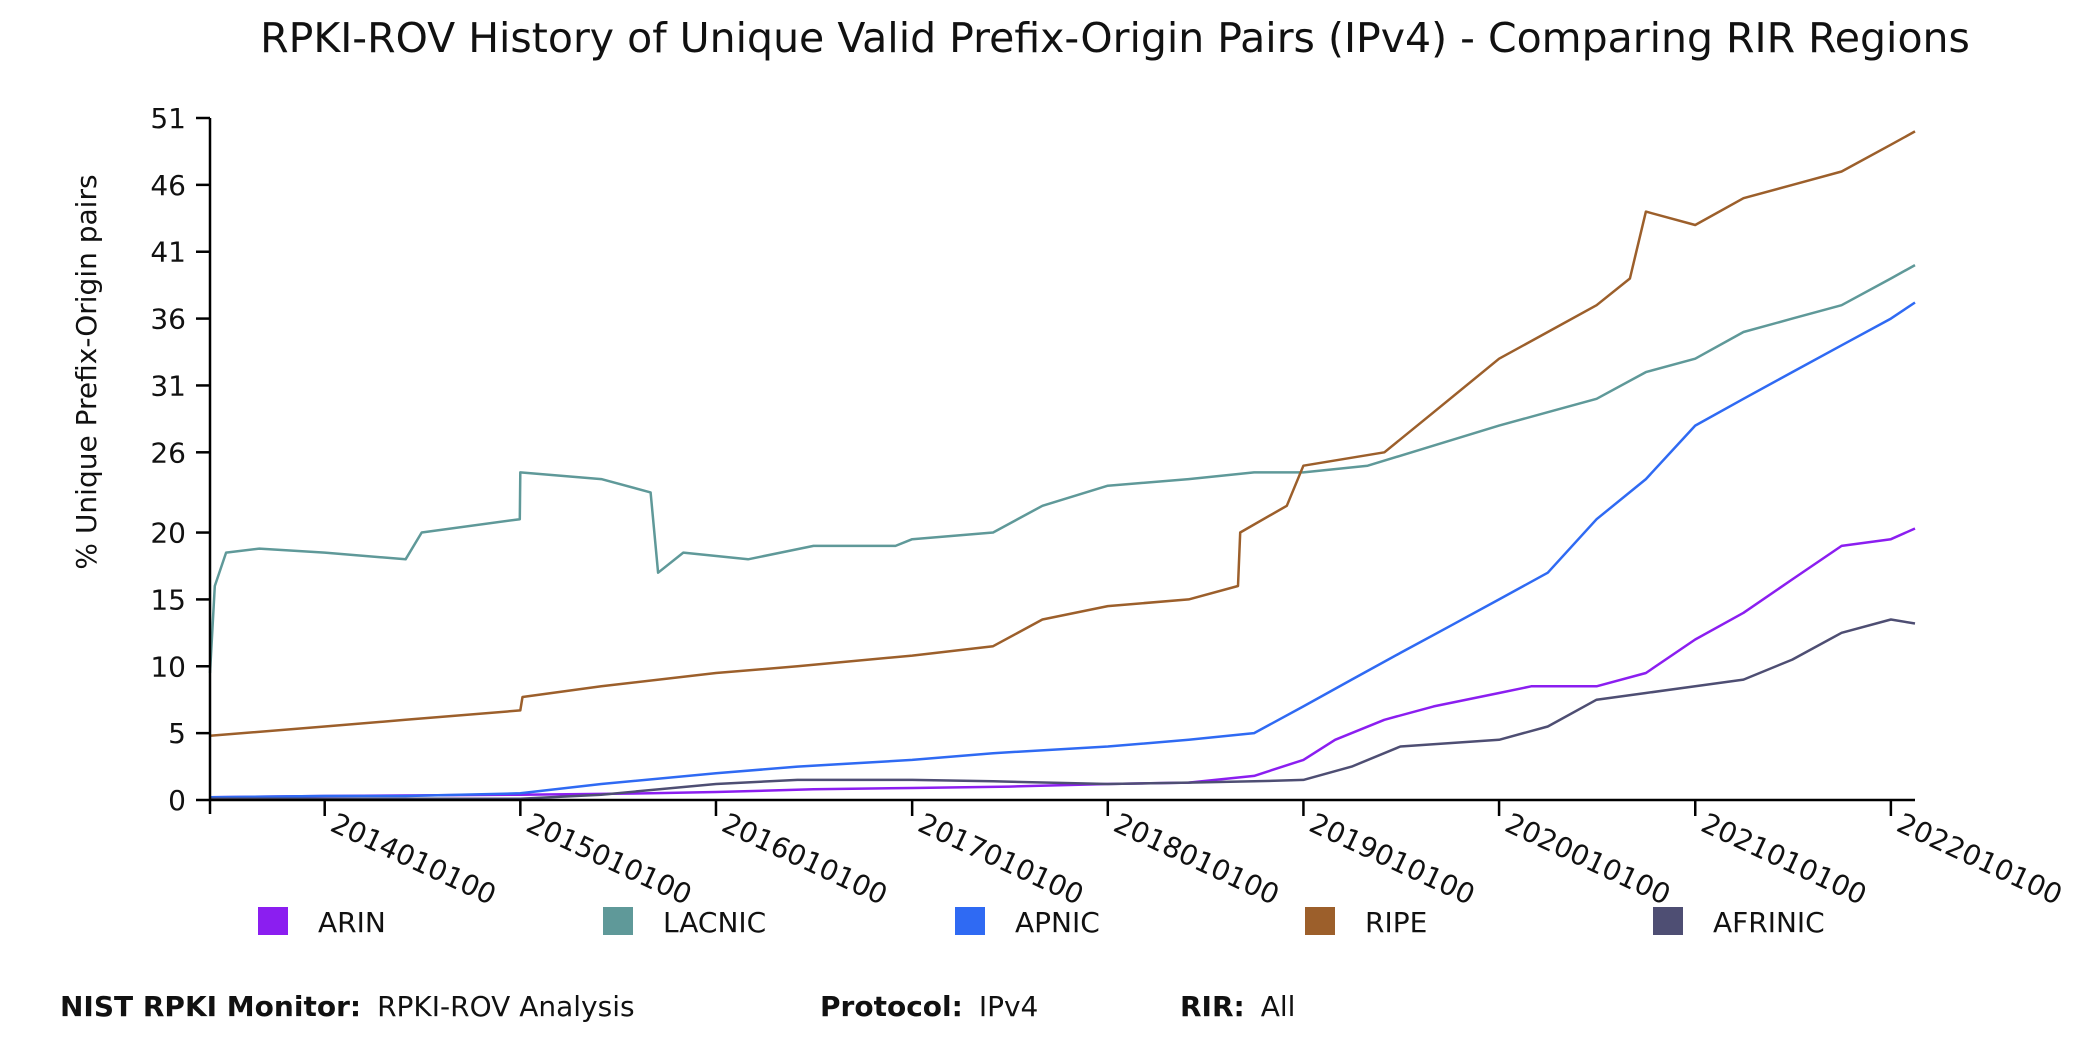 The image size is (2100, 1050). What do you see at coordinates (177, 800) in the screenshot?
I see `y-tick-label: 0` at bounding box center [177, 800].